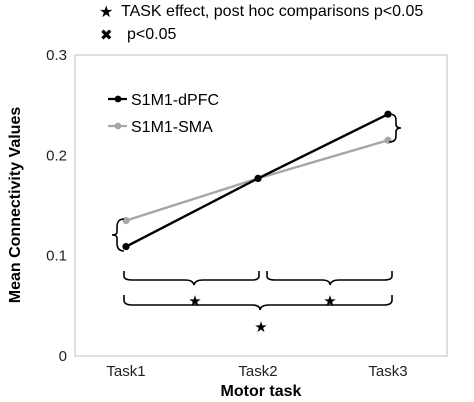 This screenshot has height=402, width=474. I want to click on task1-task3-bracket, so click(258, 303).